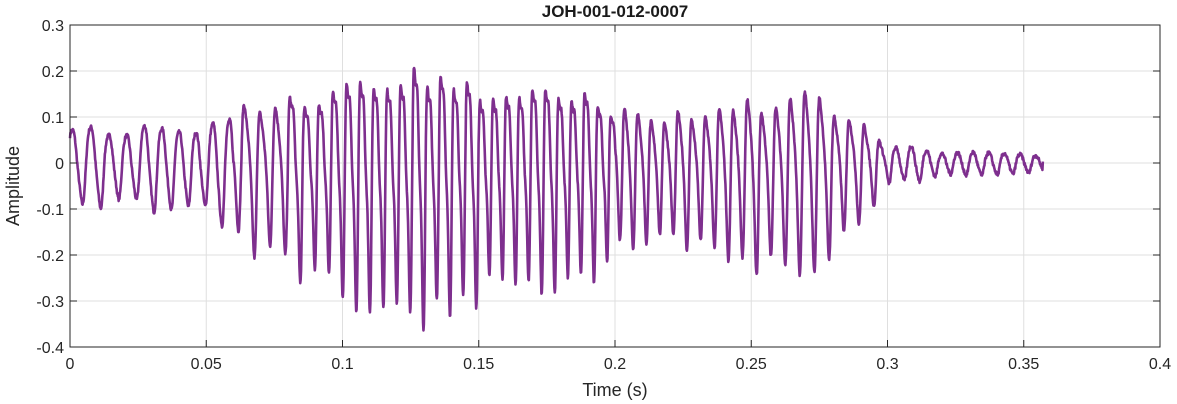 The width and height of the screenshot is (1177, 404). What do you see at coordinates (478, 364) in the screenshot?
I see `x-tick-label: 0.15` at bounding box center [478, 364].